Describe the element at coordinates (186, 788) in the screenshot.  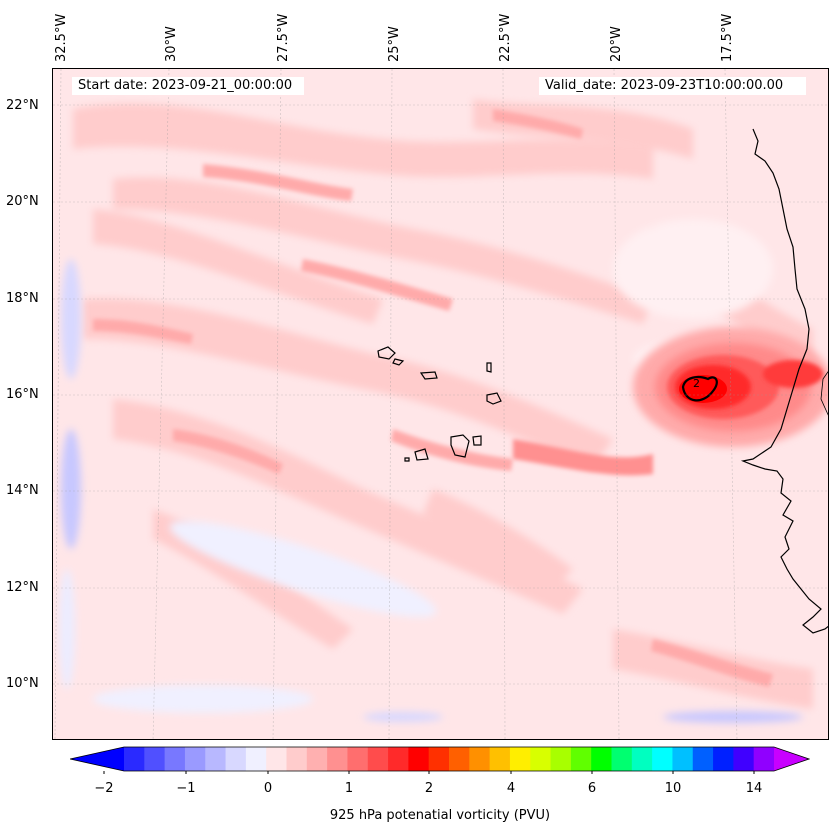
I see `cb-tick-minus1: −1` at that location.